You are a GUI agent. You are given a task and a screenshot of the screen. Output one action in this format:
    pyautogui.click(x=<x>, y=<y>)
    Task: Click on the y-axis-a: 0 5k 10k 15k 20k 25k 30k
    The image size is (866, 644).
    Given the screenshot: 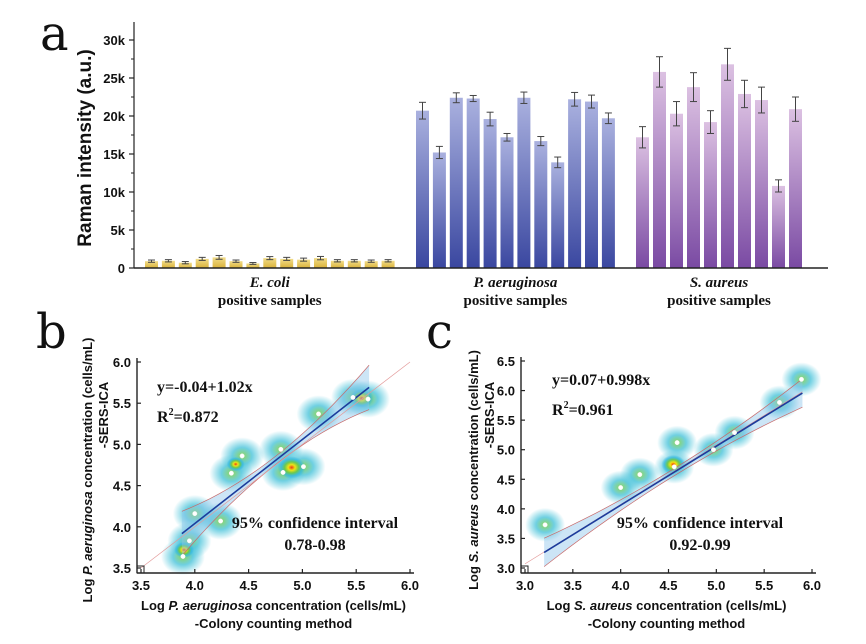 What is the action you would take?
    pyautogui.click(x=118, y=154)
    